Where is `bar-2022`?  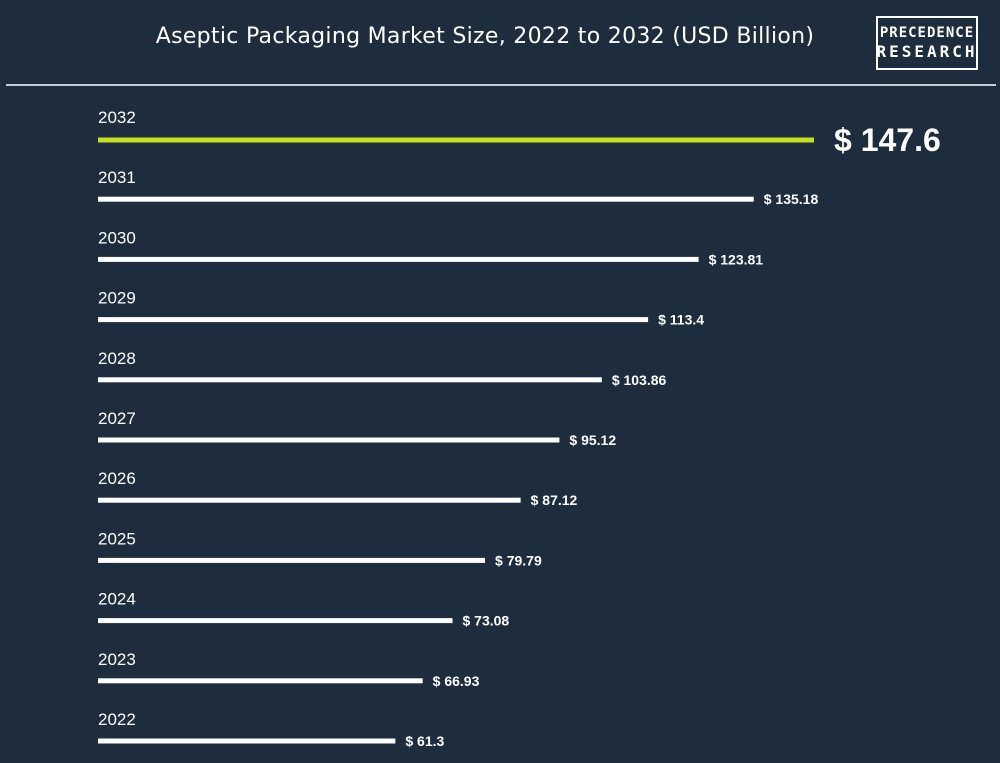
bar-2022 is located at coordinates (247, 741).